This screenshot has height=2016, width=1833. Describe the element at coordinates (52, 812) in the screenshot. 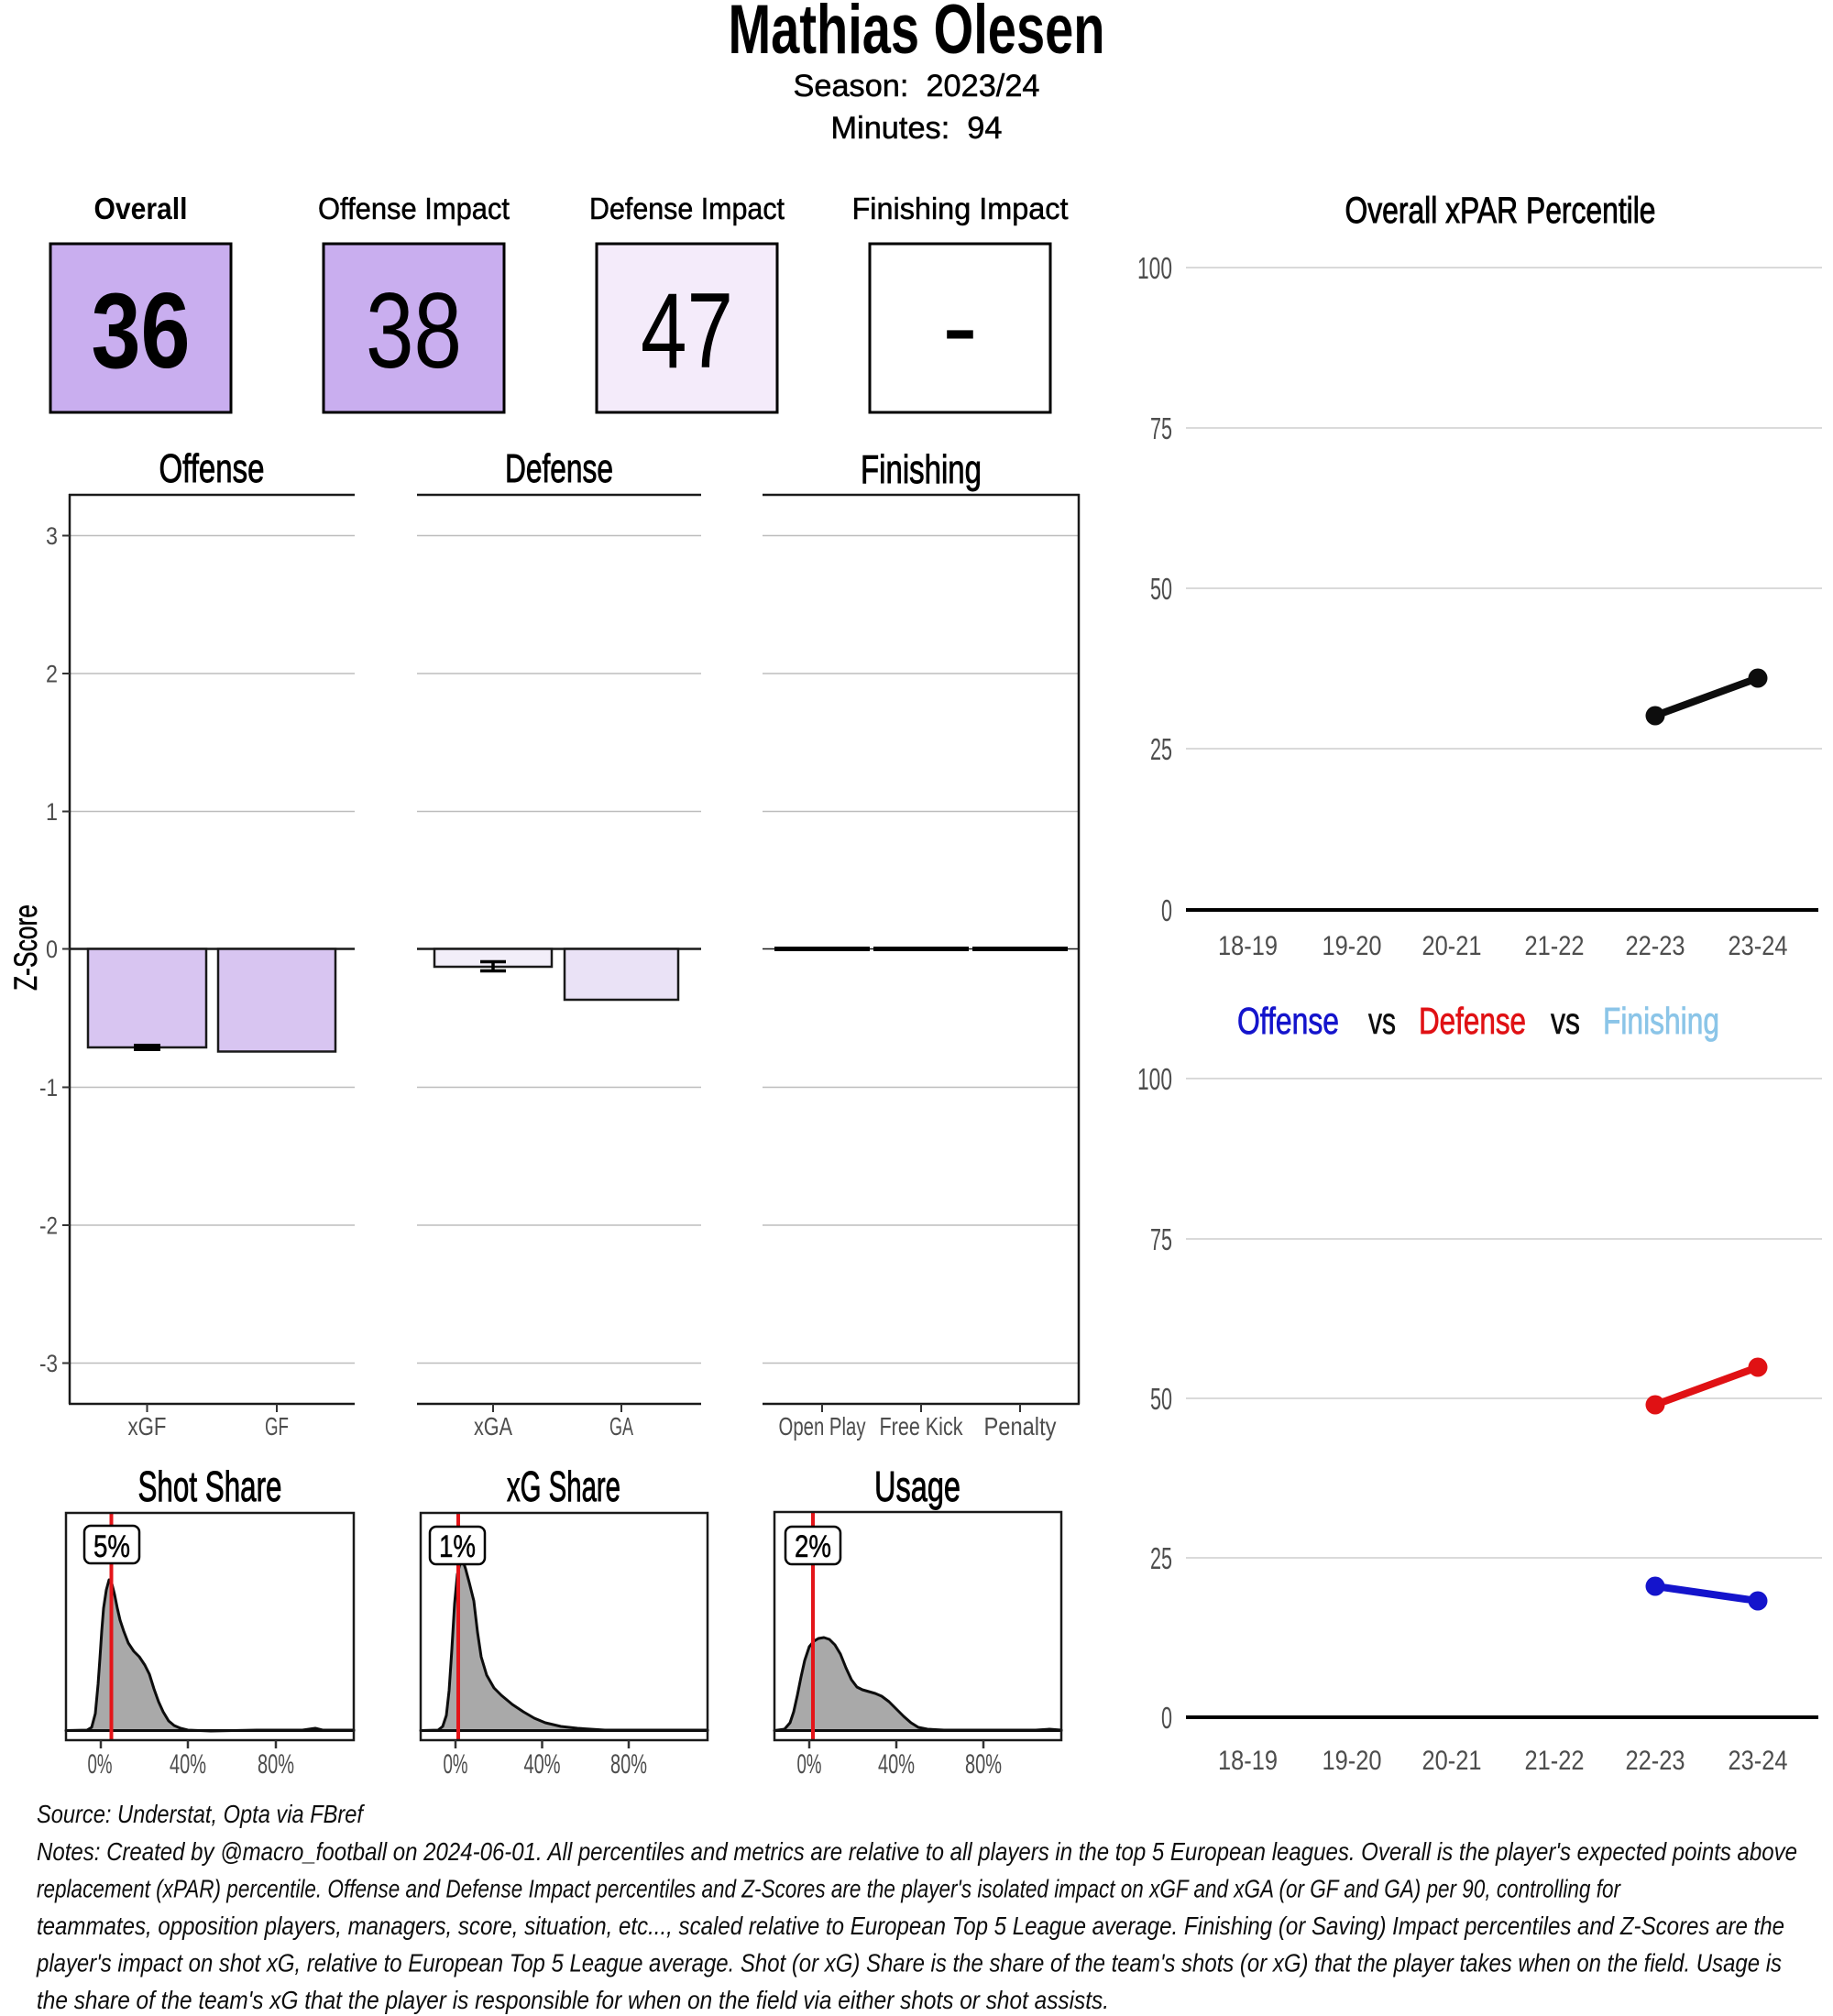

I see `svg-text: 1` at that location.